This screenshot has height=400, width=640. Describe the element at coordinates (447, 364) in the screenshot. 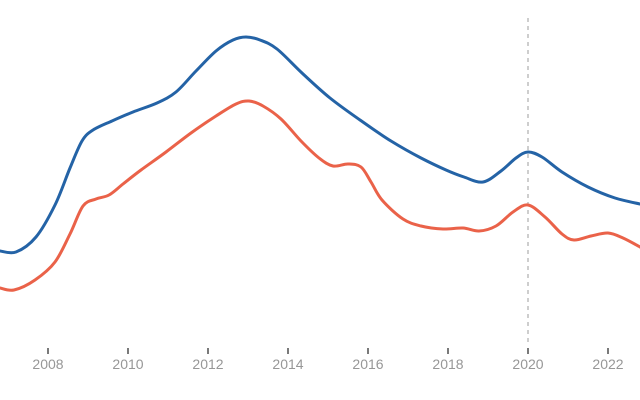

I see `x-axis-label-2018: 2018` at that location.